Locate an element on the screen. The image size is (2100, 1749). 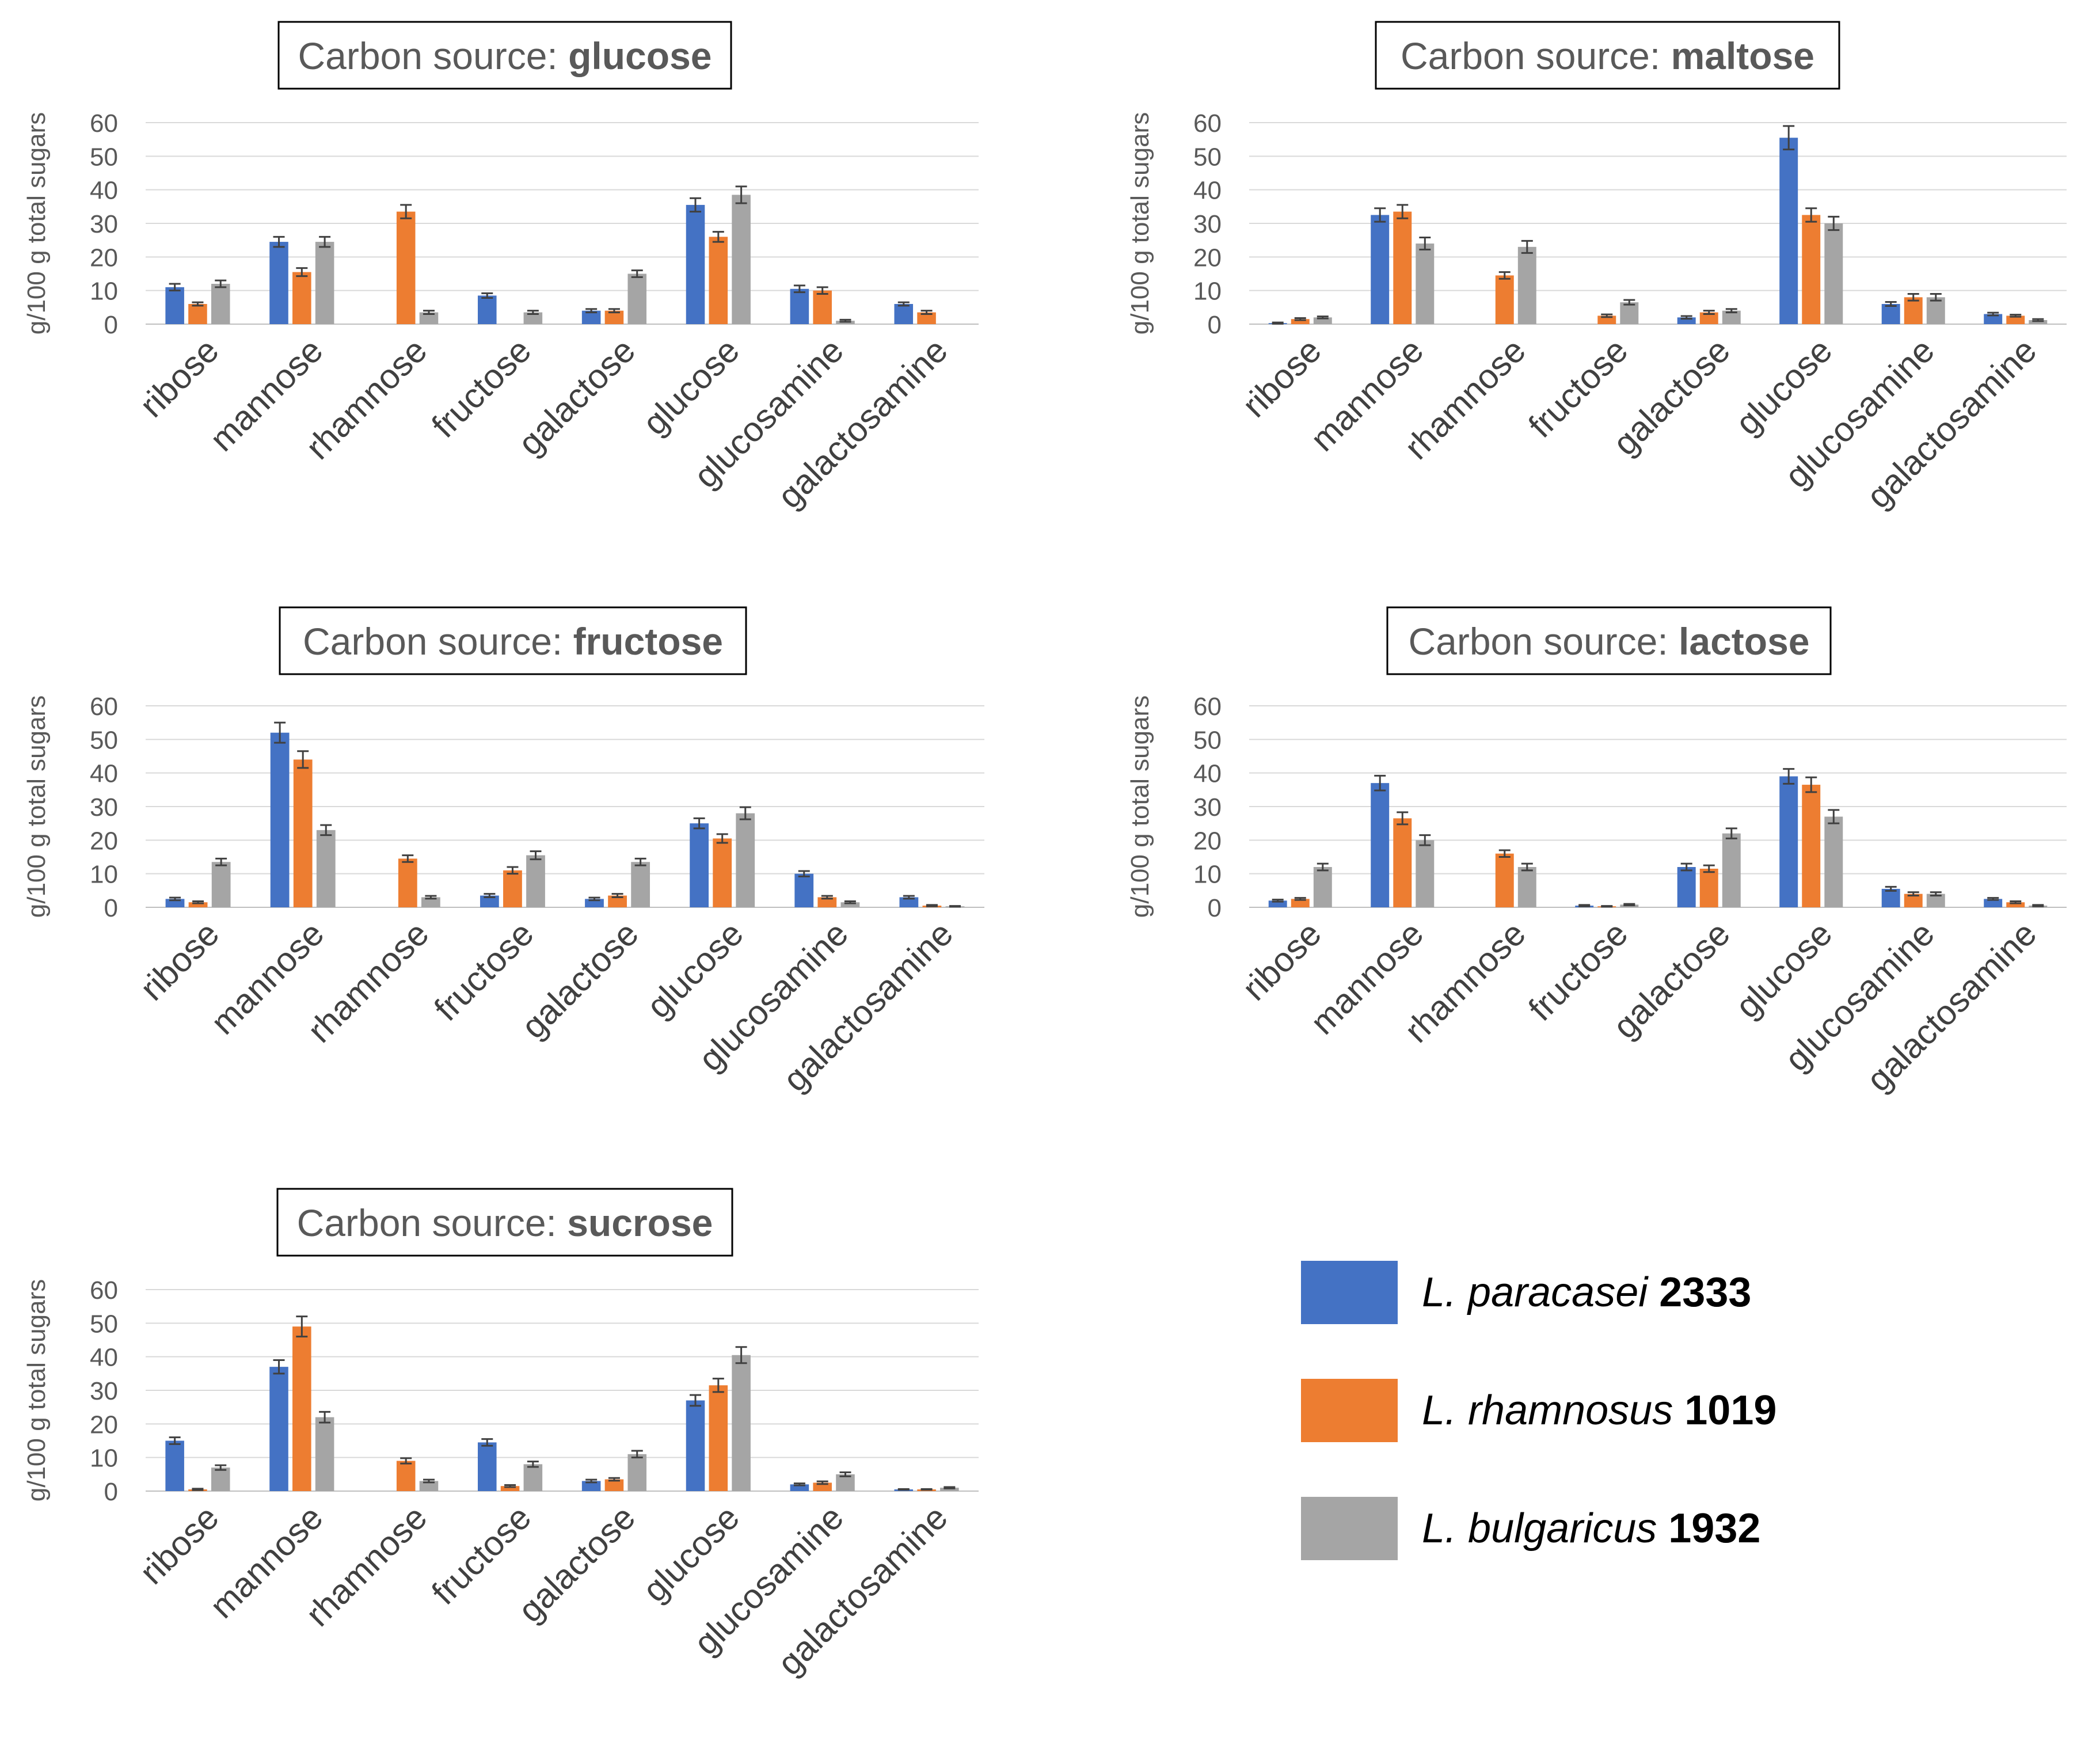
chart-title: Carbon source: maltose is located at coordinates (1607, 56).